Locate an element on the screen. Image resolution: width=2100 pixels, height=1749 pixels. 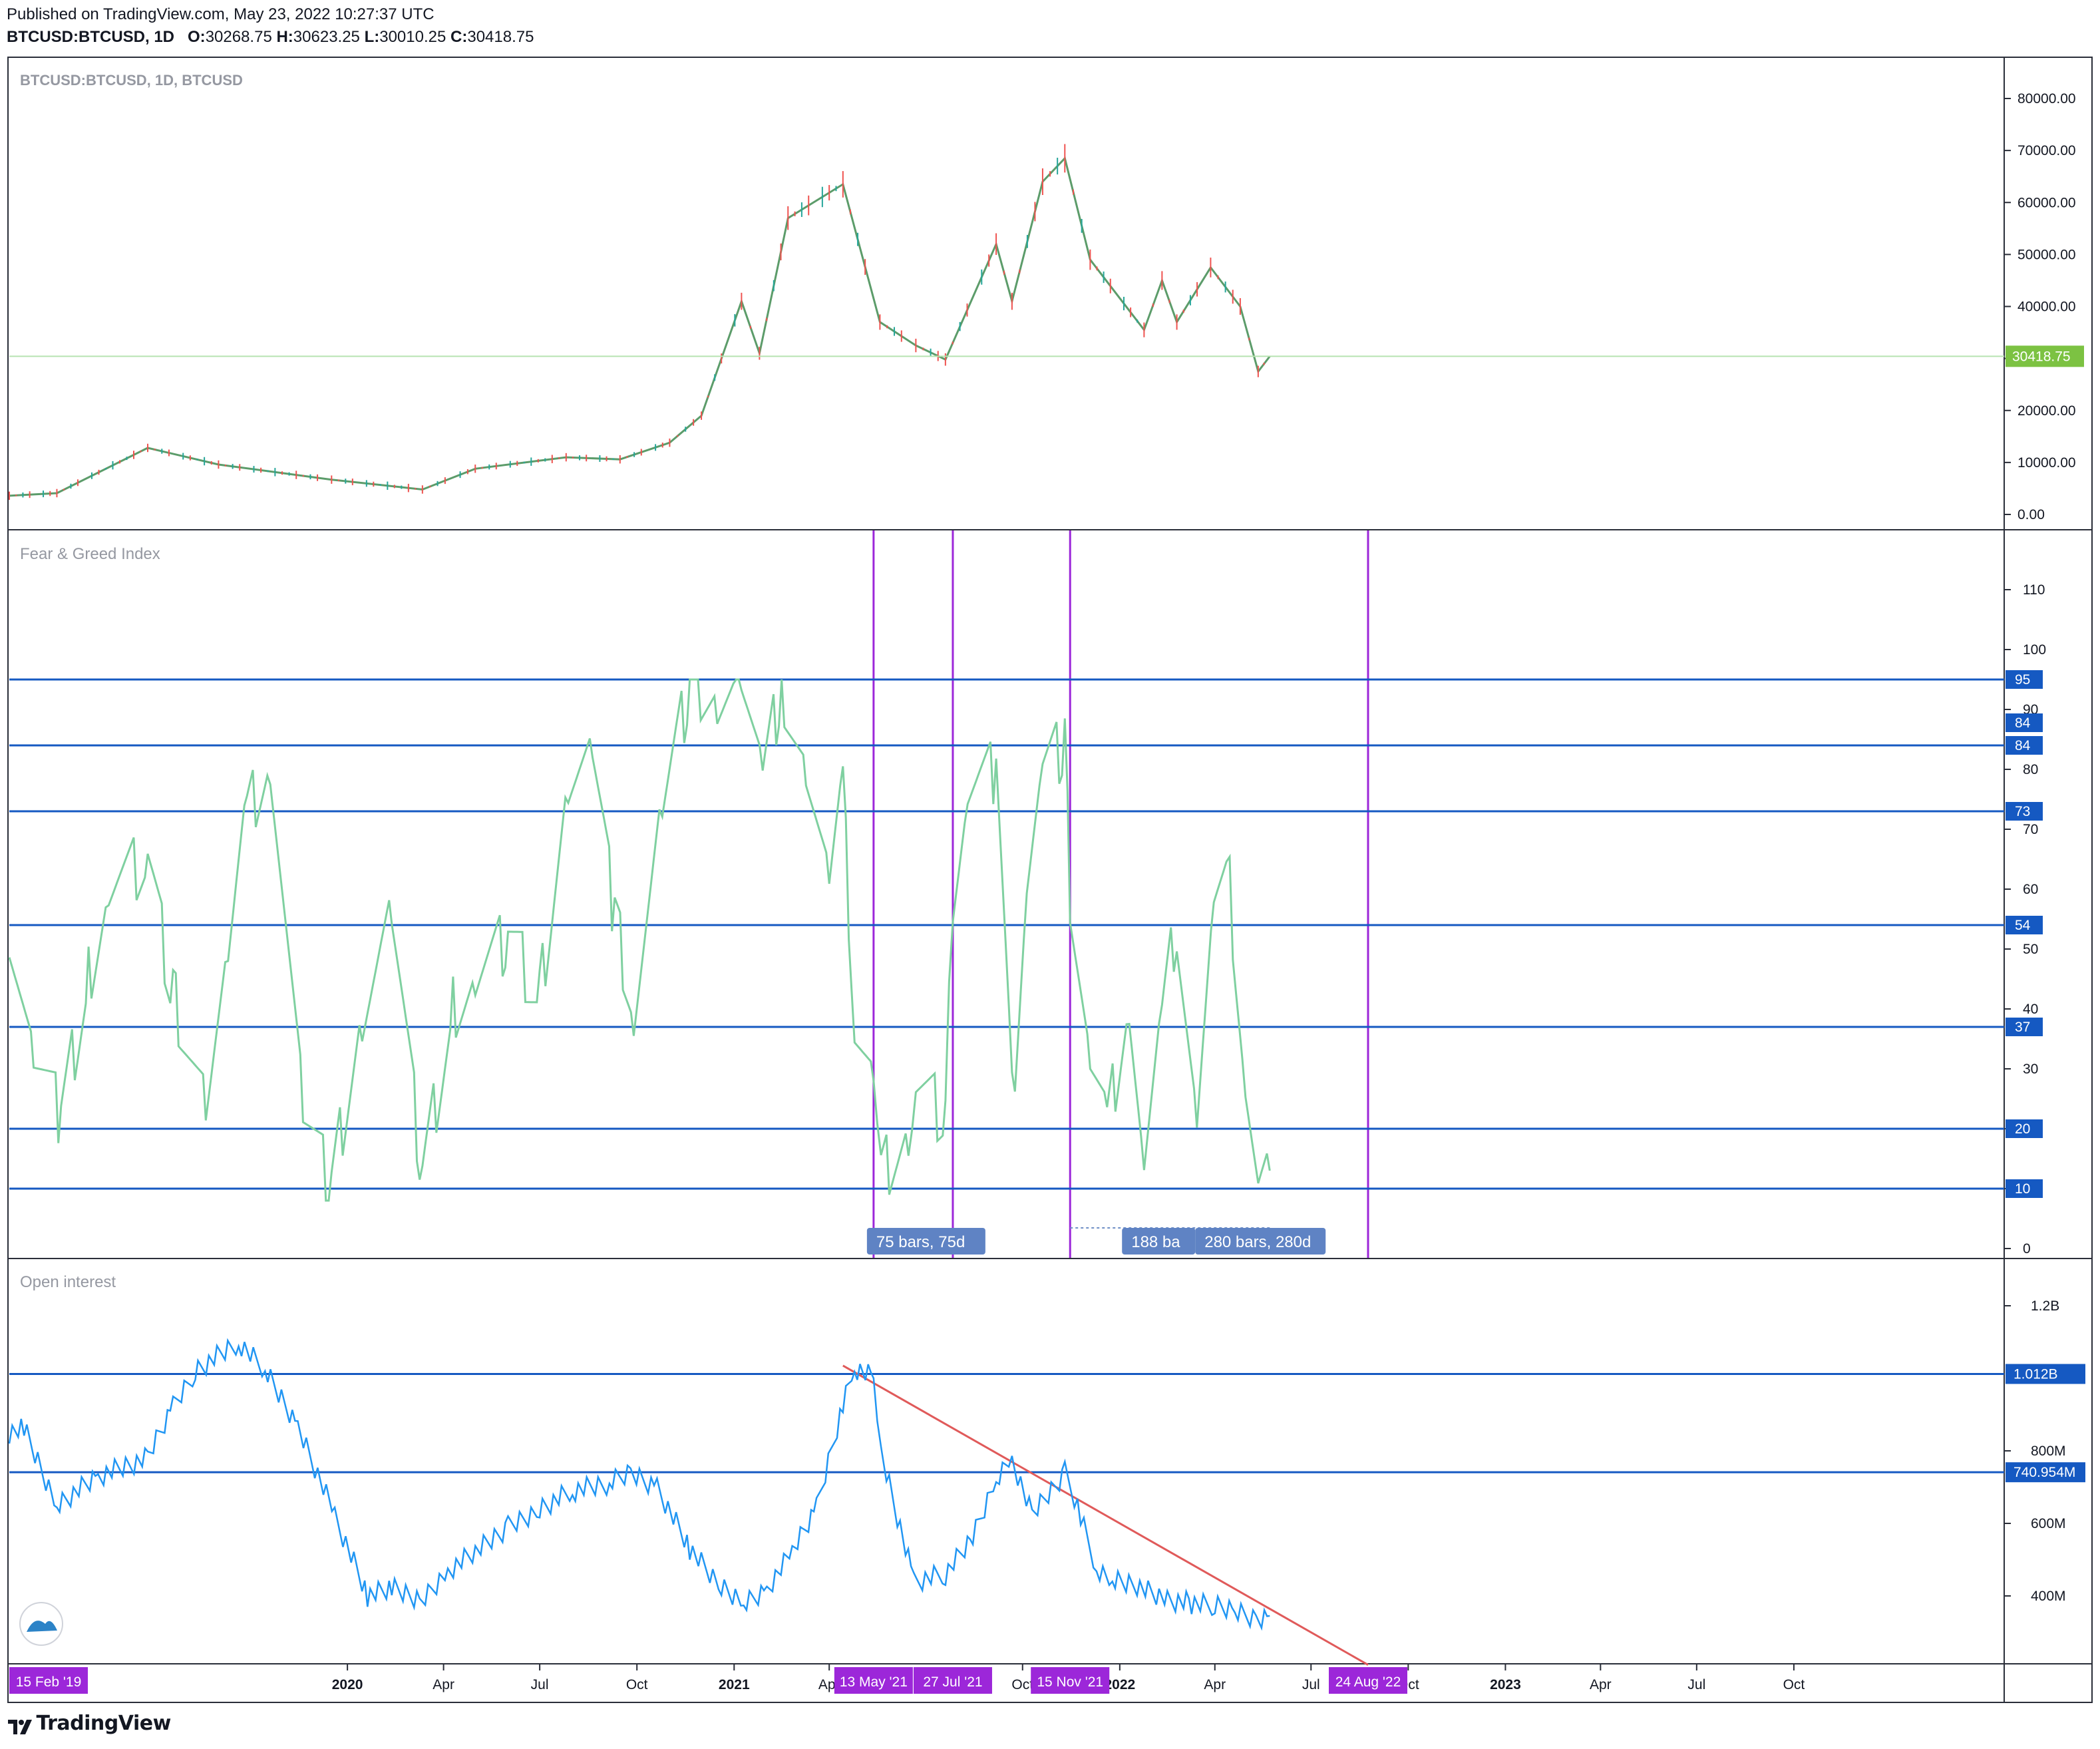
date-tag-label: 24 Aug '22 is located at coordinates (1368, 1682).